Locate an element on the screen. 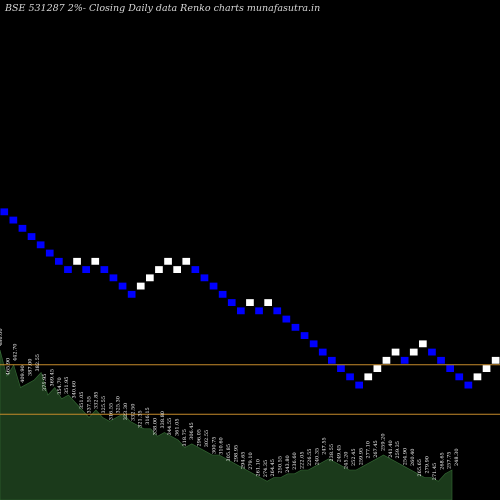 The image size is (500, 500). price-label: 305.85 is located at coordinates (229, 453).